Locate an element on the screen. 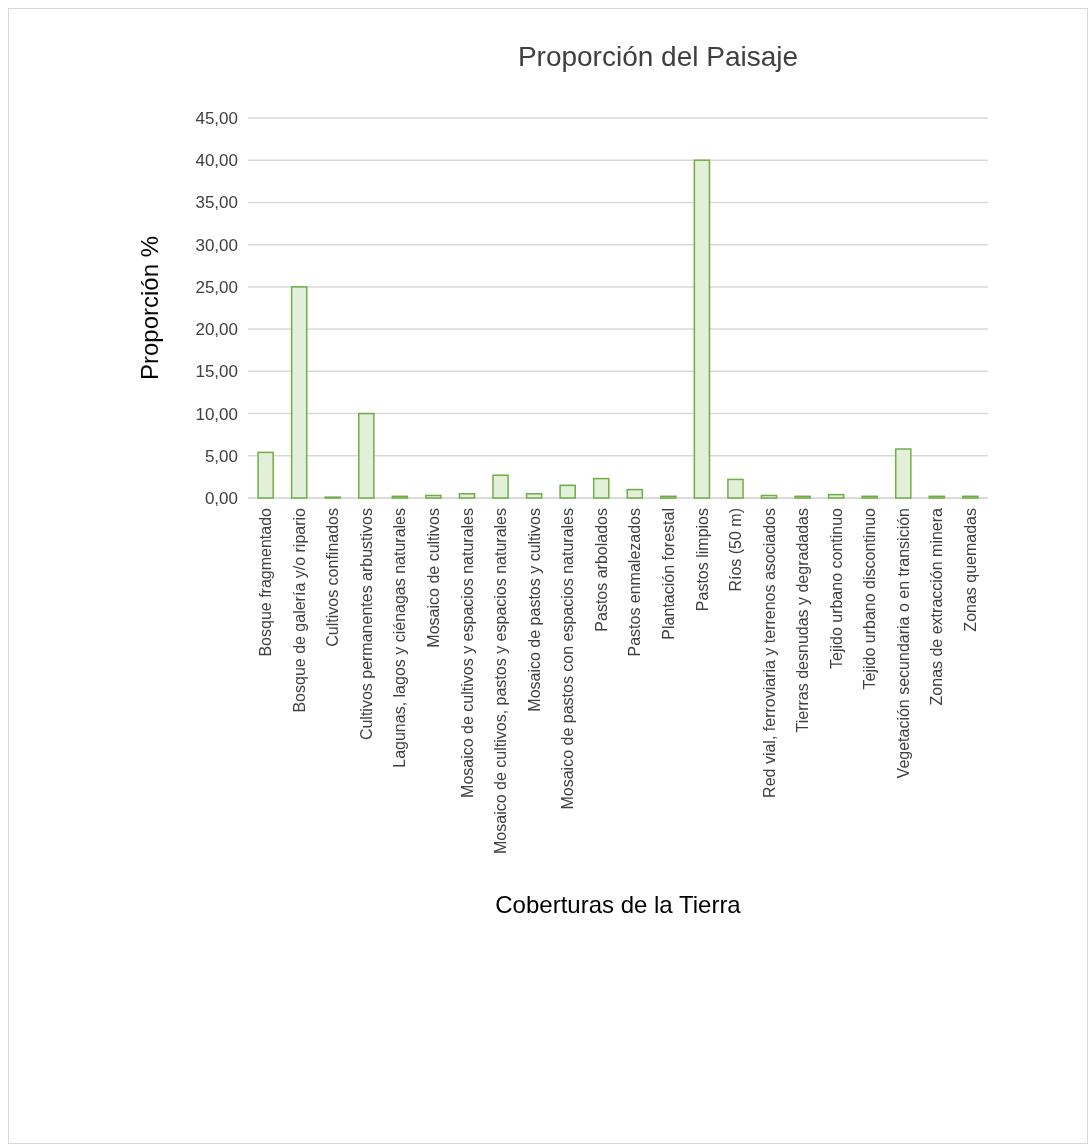  x-tick-label: Mosaico de cultivos is located at coordinates (434, 578).